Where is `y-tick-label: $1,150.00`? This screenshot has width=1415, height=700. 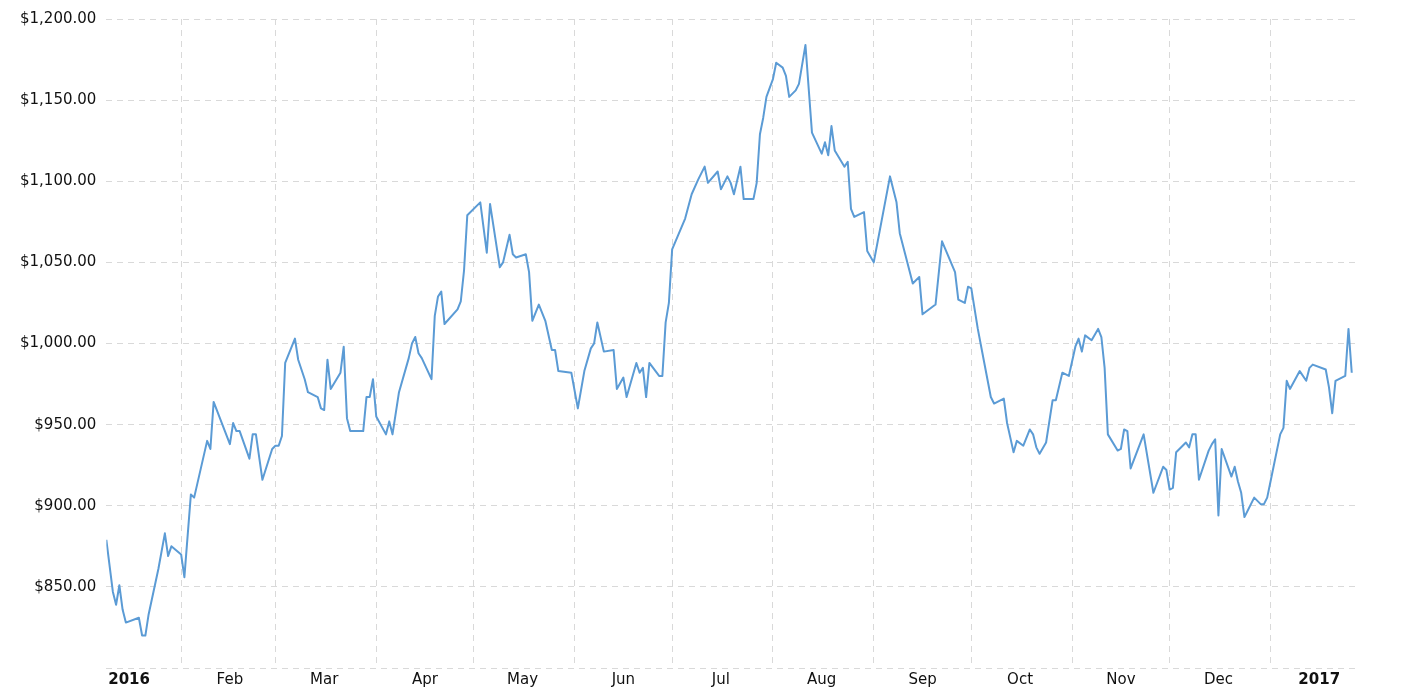 y-tick-label: $1,150.00 is located at coordinates (58, 99).